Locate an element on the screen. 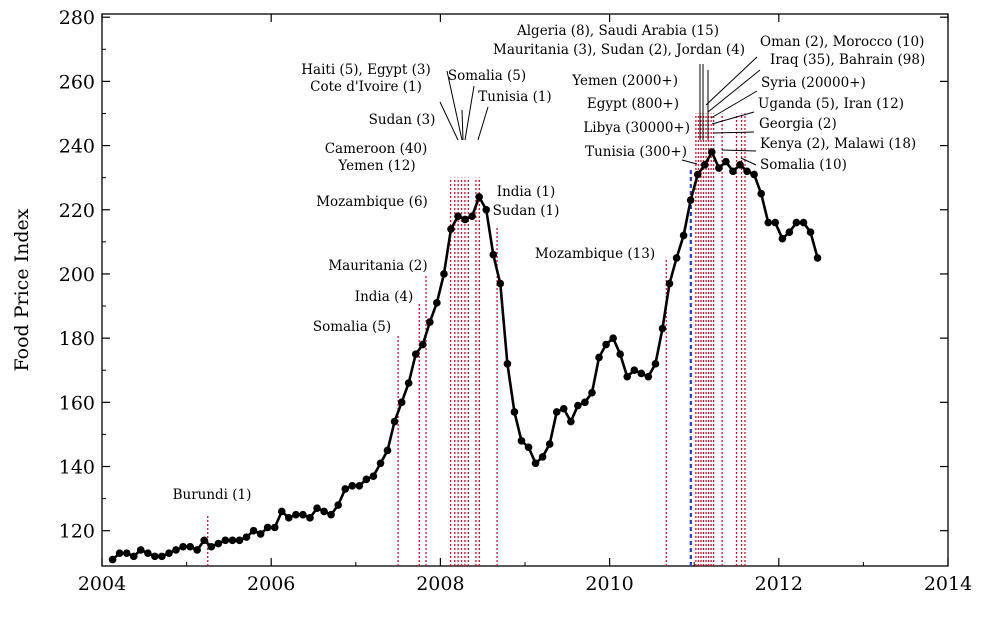 Image resolution: width=1000 pixels, height=641 pixels. annotation-label: Mozambique (13) is located at coordinates (595, 254).